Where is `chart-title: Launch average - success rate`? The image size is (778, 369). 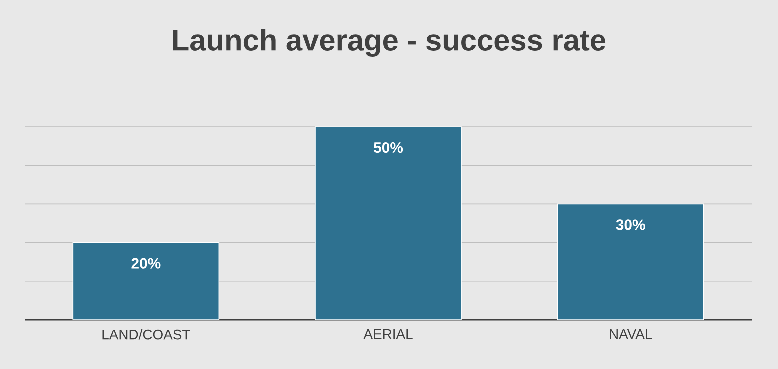
chart-title: Launch average - success rate is located at coordinates (389, 43).